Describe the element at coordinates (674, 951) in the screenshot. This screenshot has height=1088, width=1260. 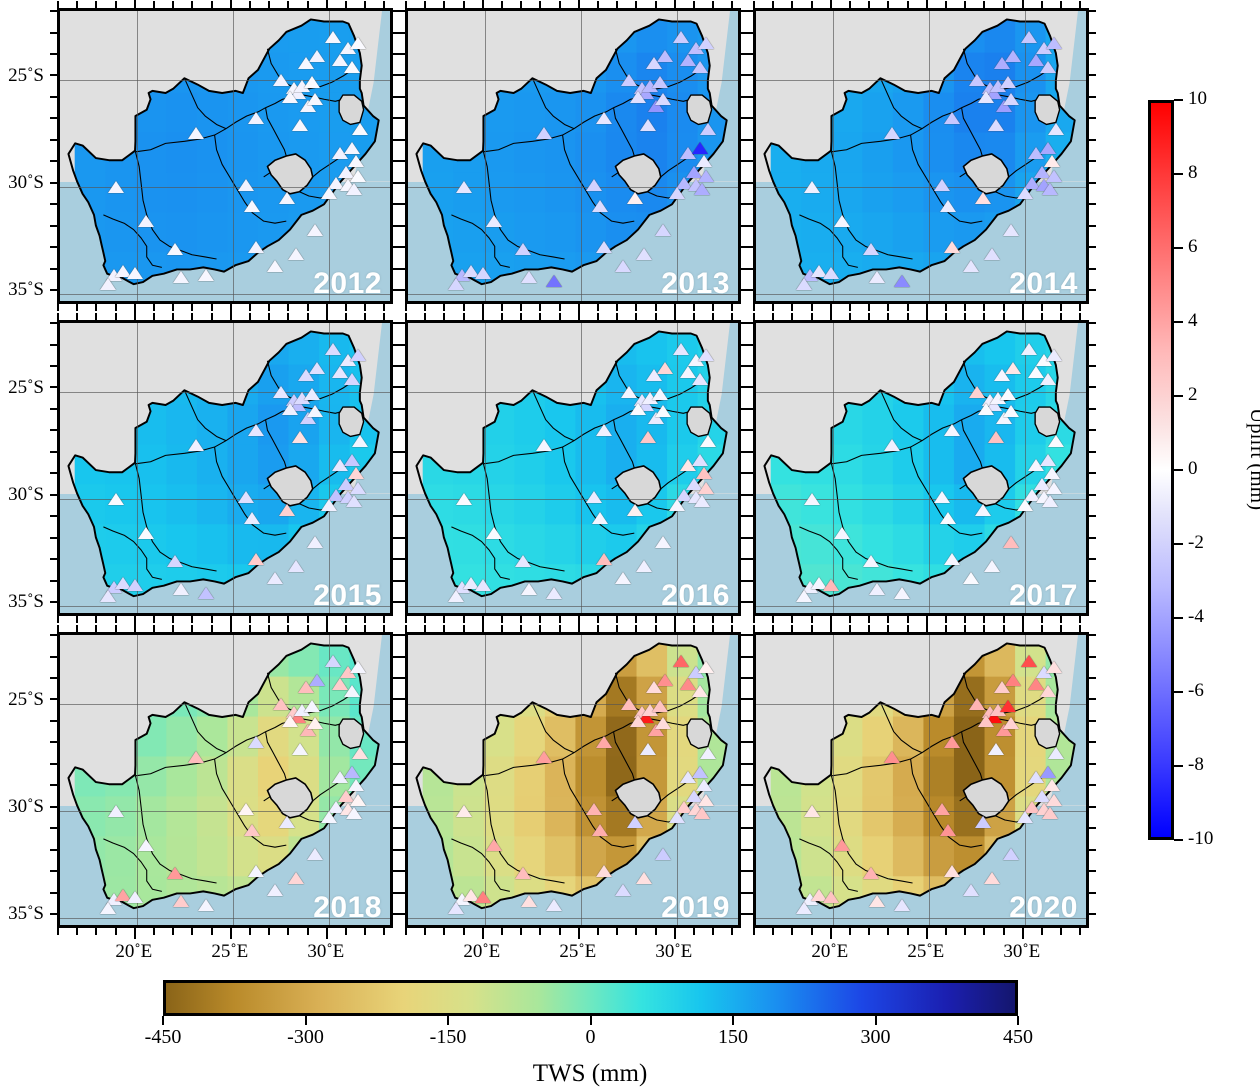
I see `x-axis-tick-label: 30˚E` at that location.